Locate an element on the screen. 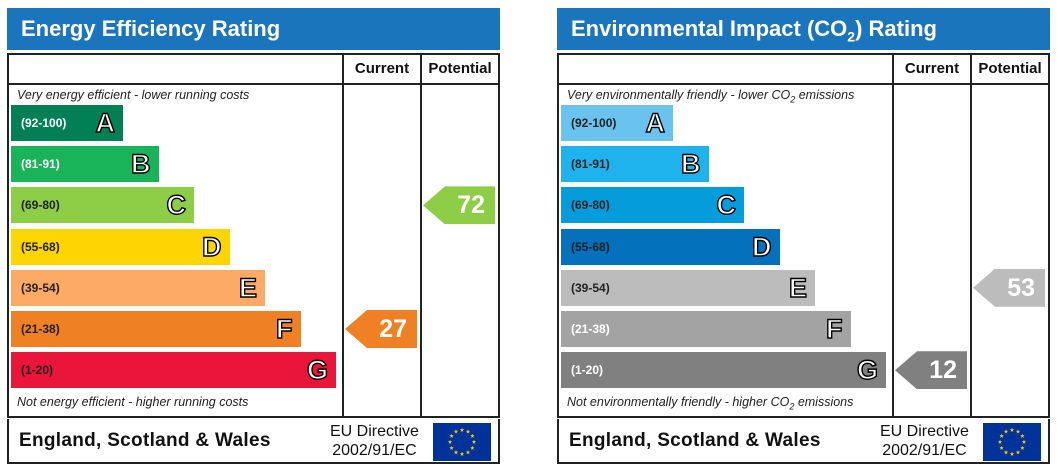 This screenshot has height=467, width=1057. current-rating-value: 12 is located at coordinates (943, 370).